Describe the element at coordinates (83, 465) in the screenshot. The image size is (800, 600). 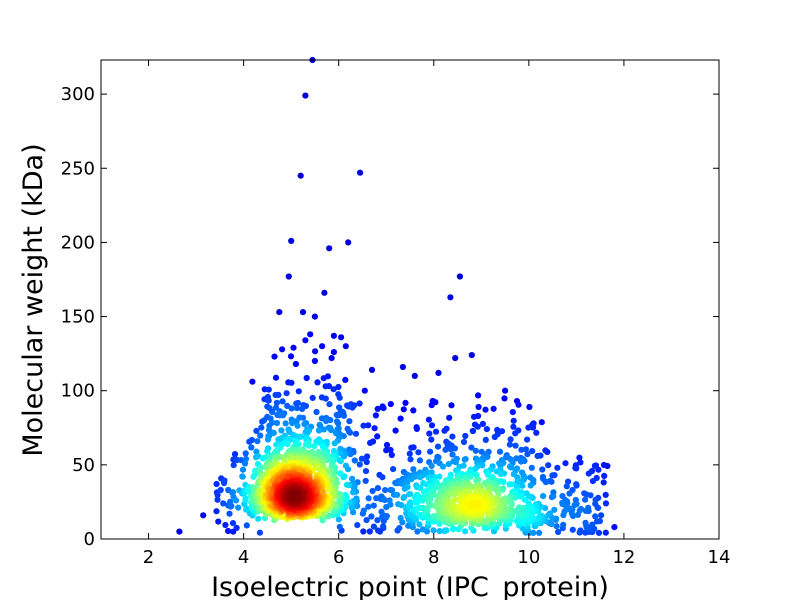
I see `y-tick-label: 50` at that location.